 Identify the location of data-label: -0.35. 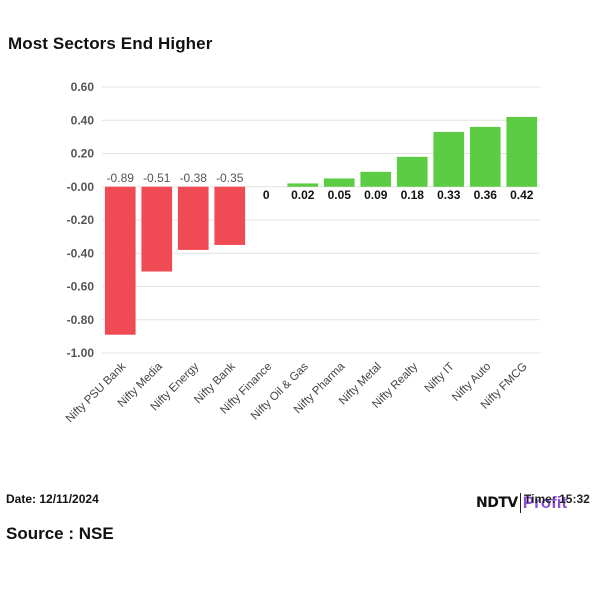
(230, 178).